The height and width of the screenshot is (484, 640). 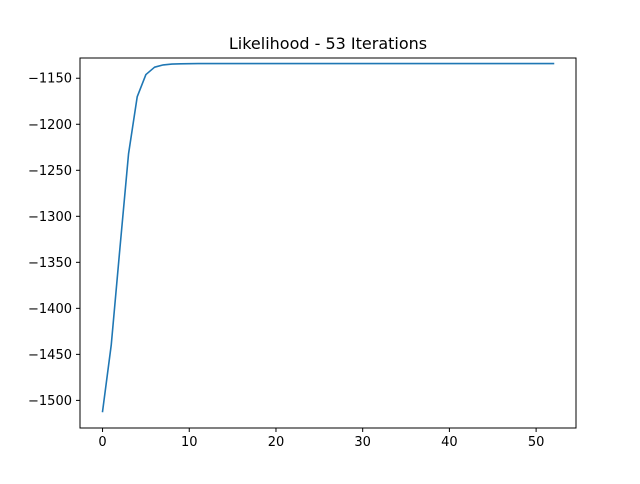 What do you see at coordinates (102, 442) in the screenshot?
I see `x-tick-label: 0` at bounding box center [102, 442].